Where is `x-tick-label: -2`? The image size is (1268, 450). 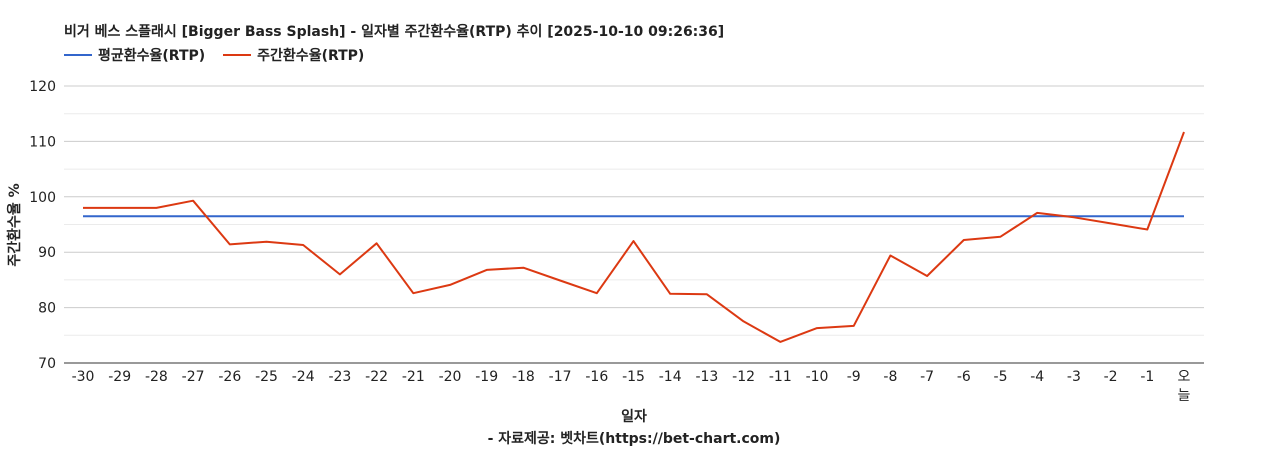 x-tick-label: -2 is located at coordinates (1111, 377).